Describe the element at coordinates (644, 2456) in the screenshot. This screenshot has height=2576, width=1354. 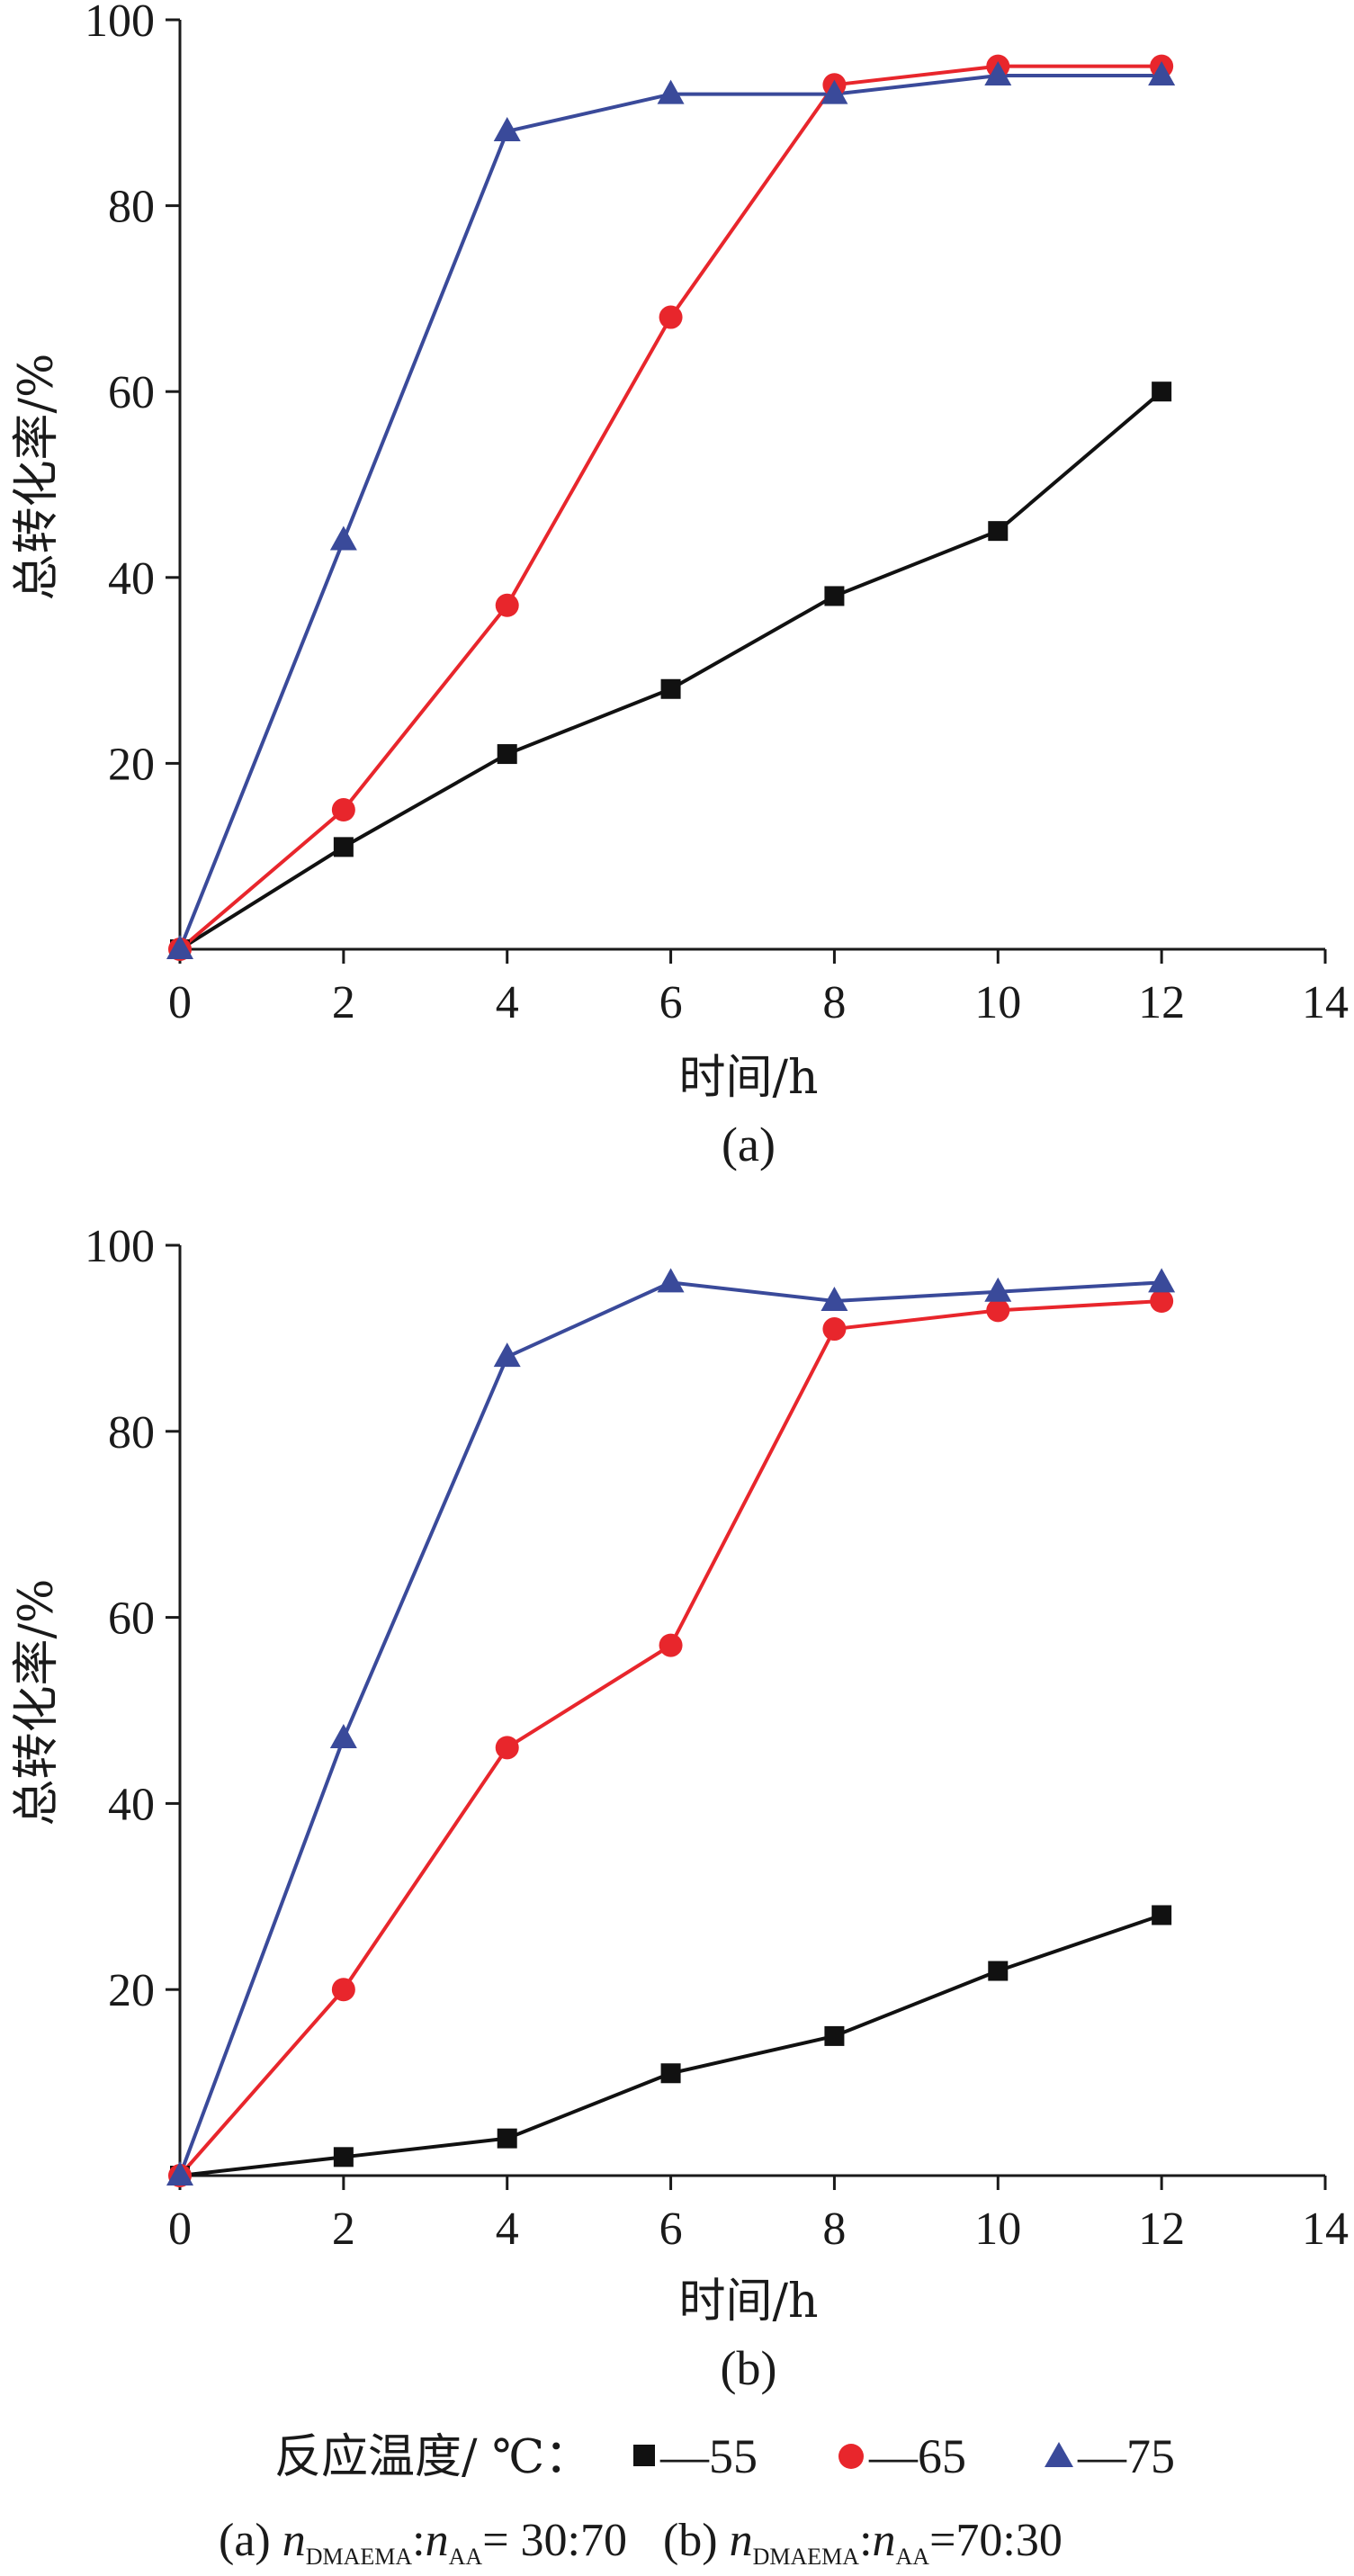
I see `legend-marker-square` at that location.